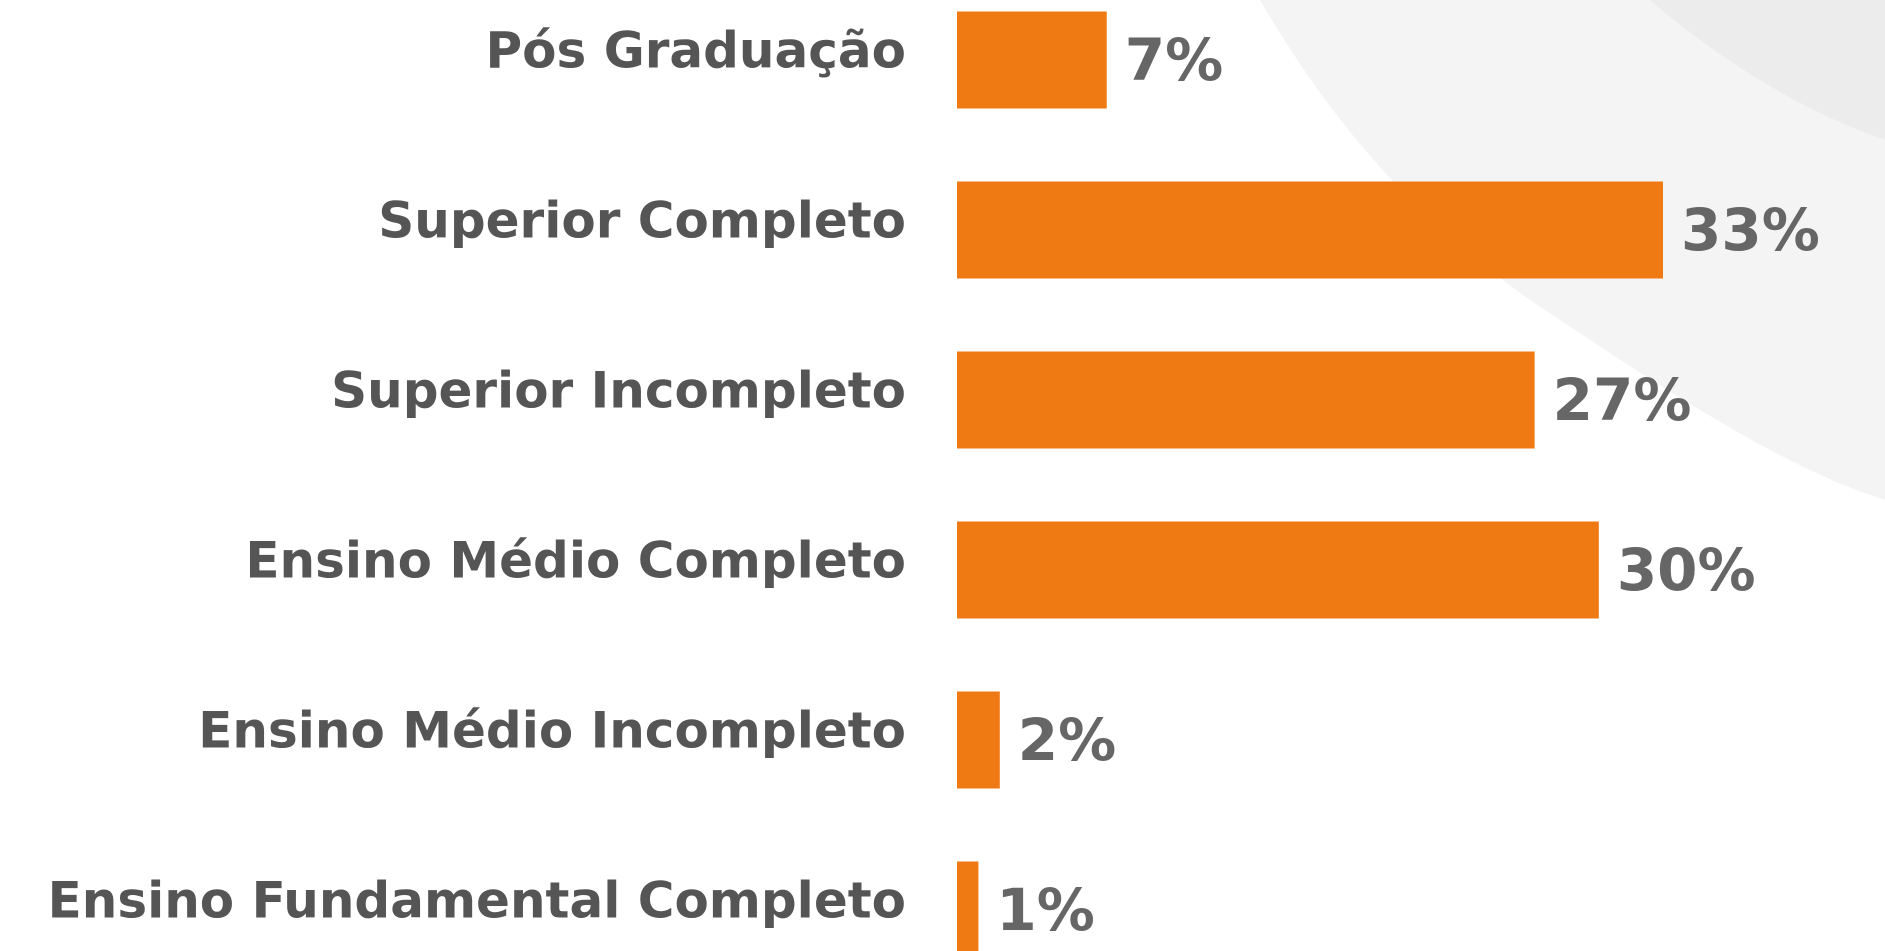 The height and width of the screenshot is (951, 1885). Describe the element at coordinates (1622, 400) in the screenshot. I see `value-label: 27%` at that location.